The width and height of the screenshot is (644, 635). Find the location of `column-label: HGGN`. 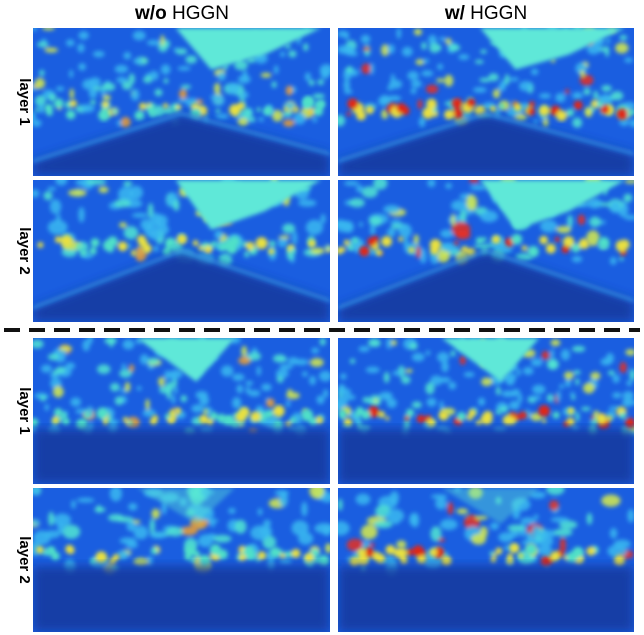

column-label: HGGN is located at coordinates (498, 13).